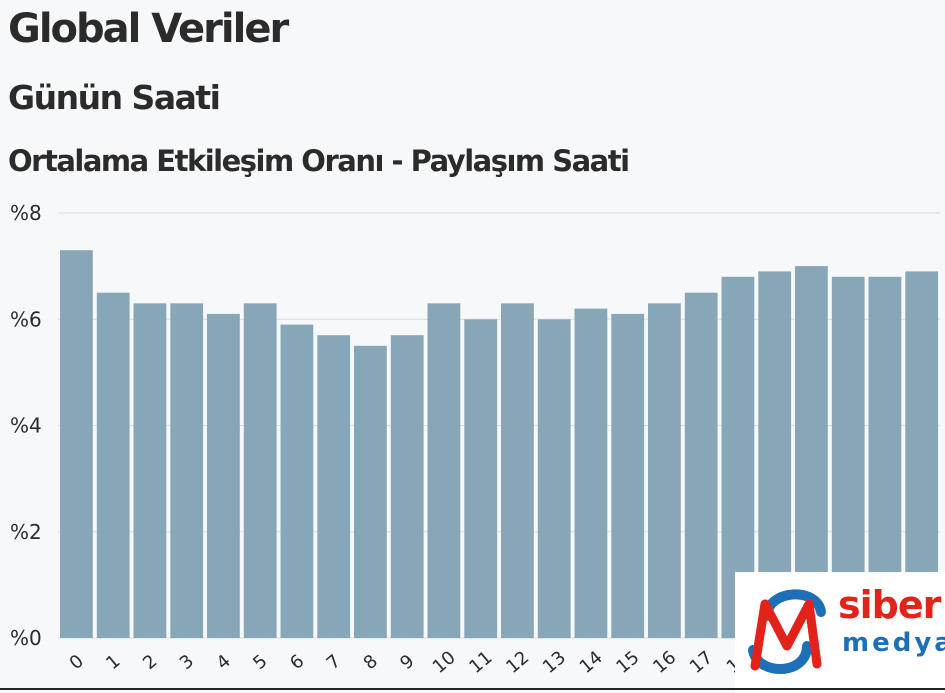 The image size is (945, 693). Describe the element at coordinates (371, 662) in the screenshot. I see `x-tick-label: 8` at that location.